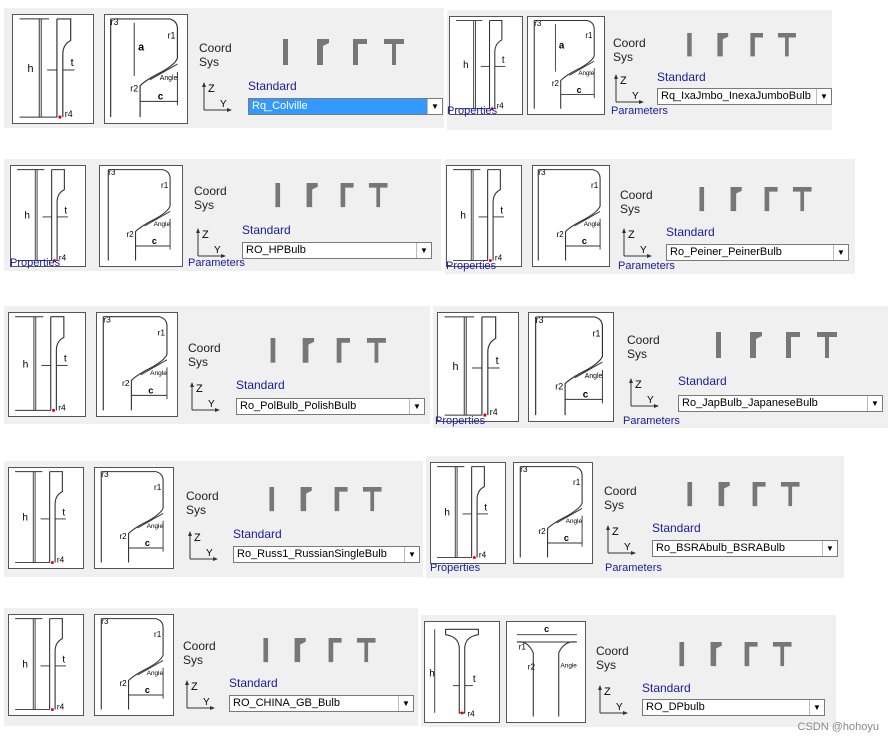 The height and width of the screenshot is (741, 893). Describe the element at coordinates (736, 96) in the screenshot. I see `standard-select-value: Rq_IxaJmbo_InexaJumboBulb` at that location.